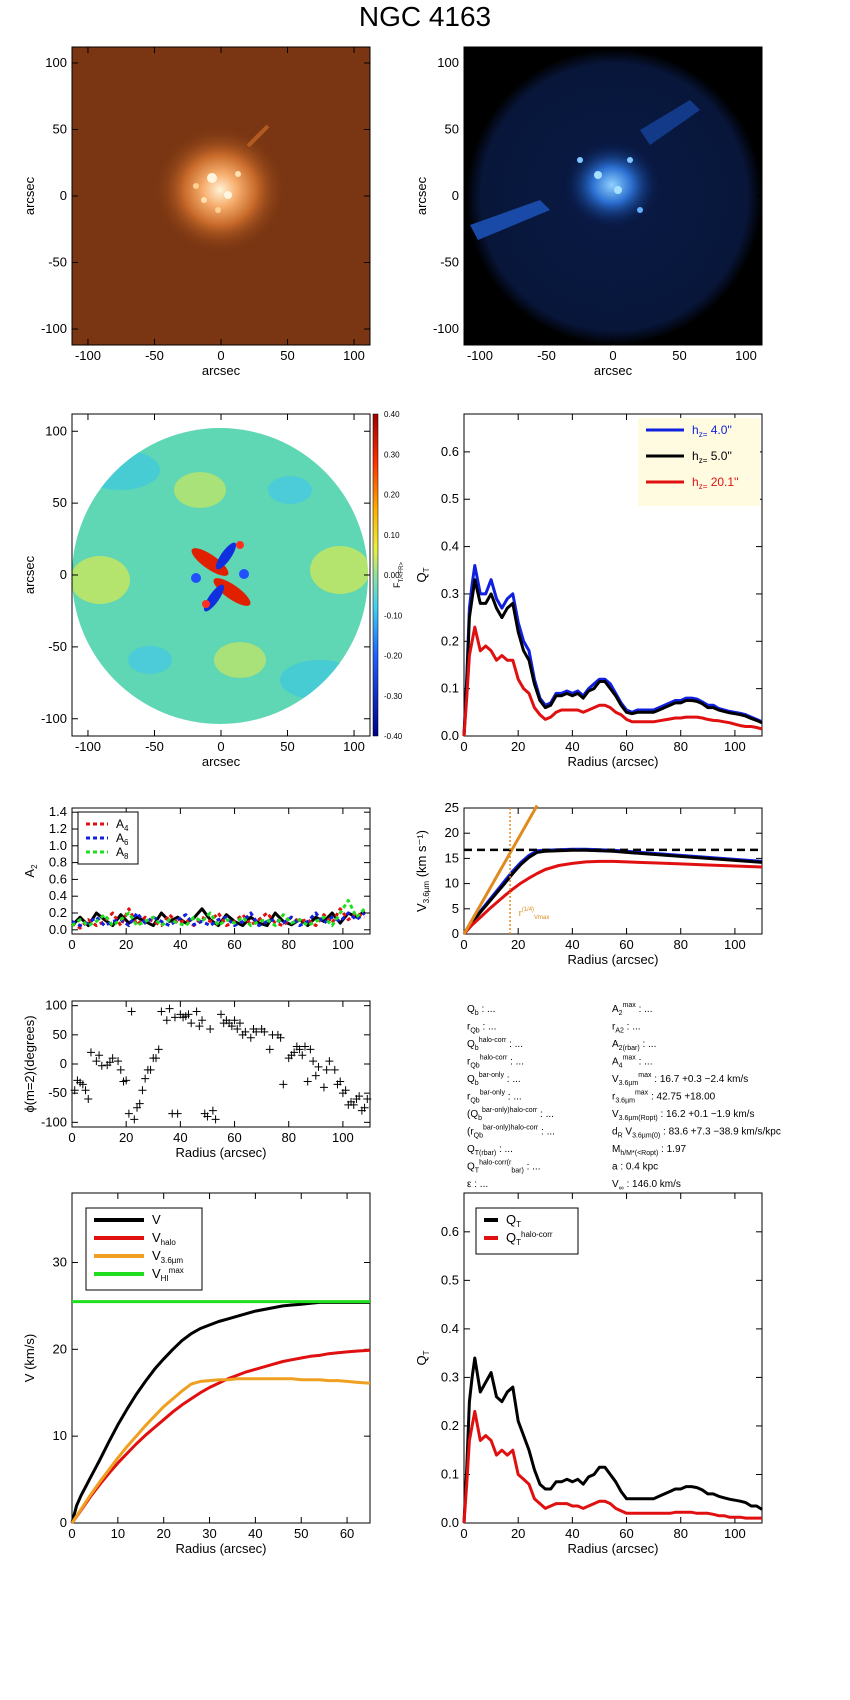 The image size is (850, 1700). What do you see at coordinates (421, 195) in the screenshot?
I see `img2-ylabel: arcsec` at bounding box center [421, 195].